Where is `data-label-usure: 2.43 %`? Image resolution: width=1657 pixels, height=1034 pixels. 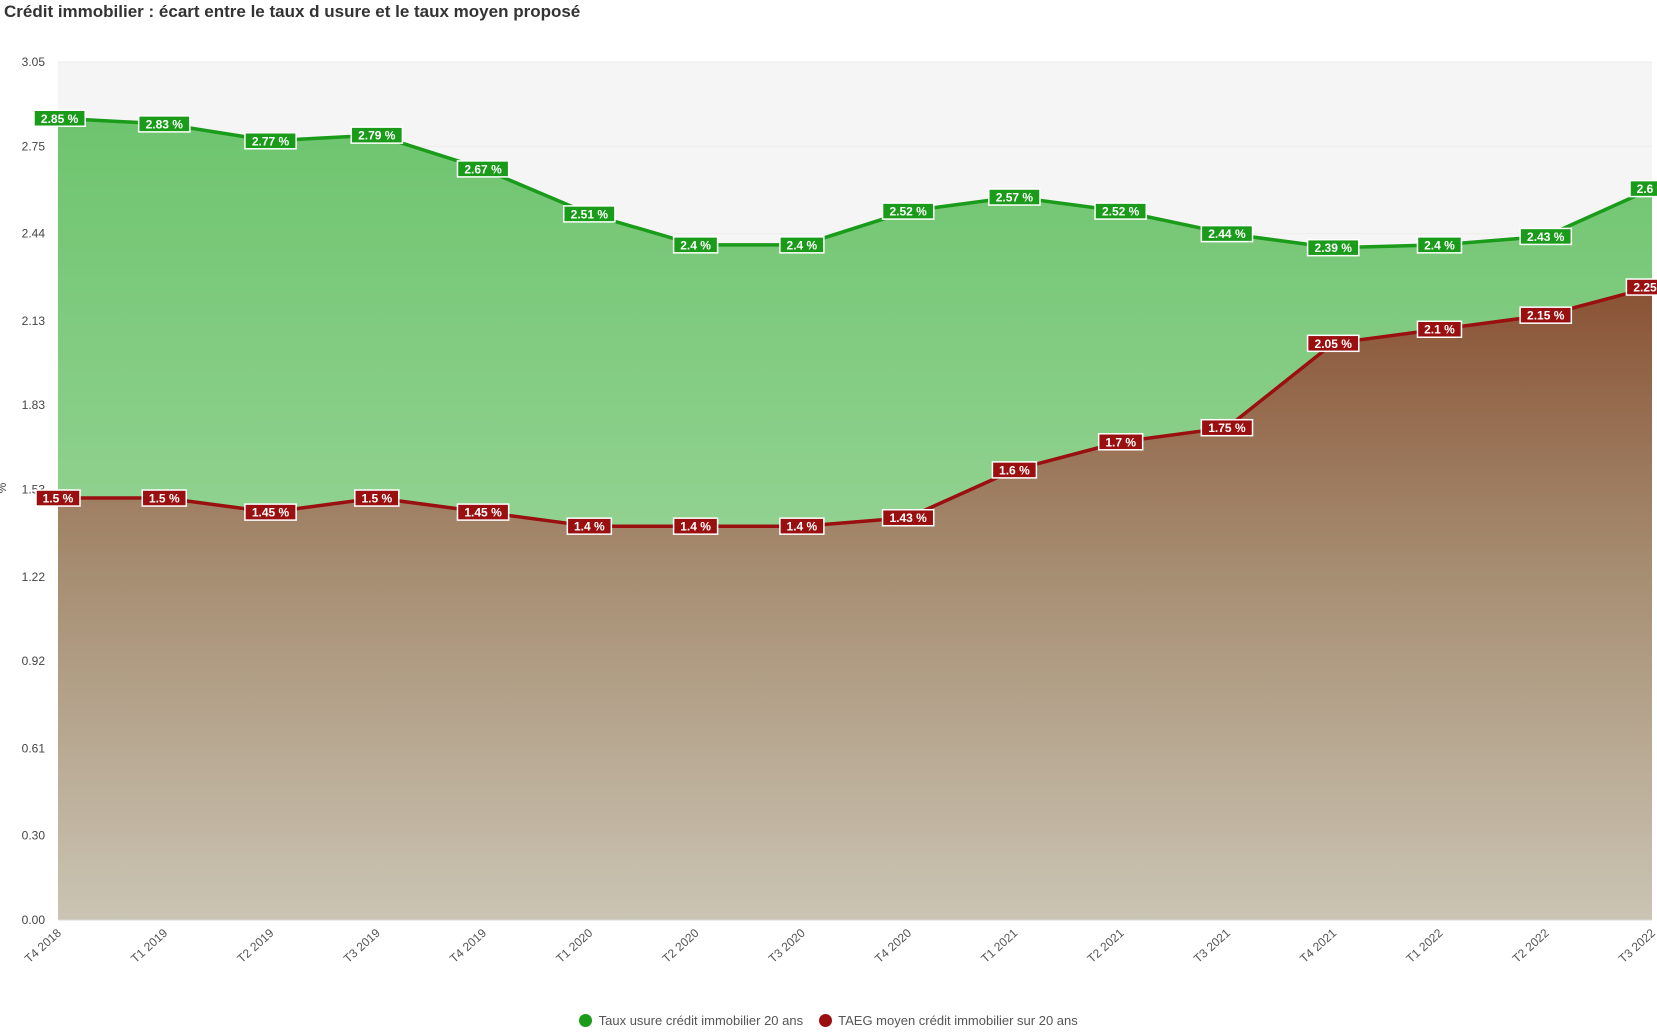
data-label-usure: 2.43 % is located at coordinates (1546, 236).